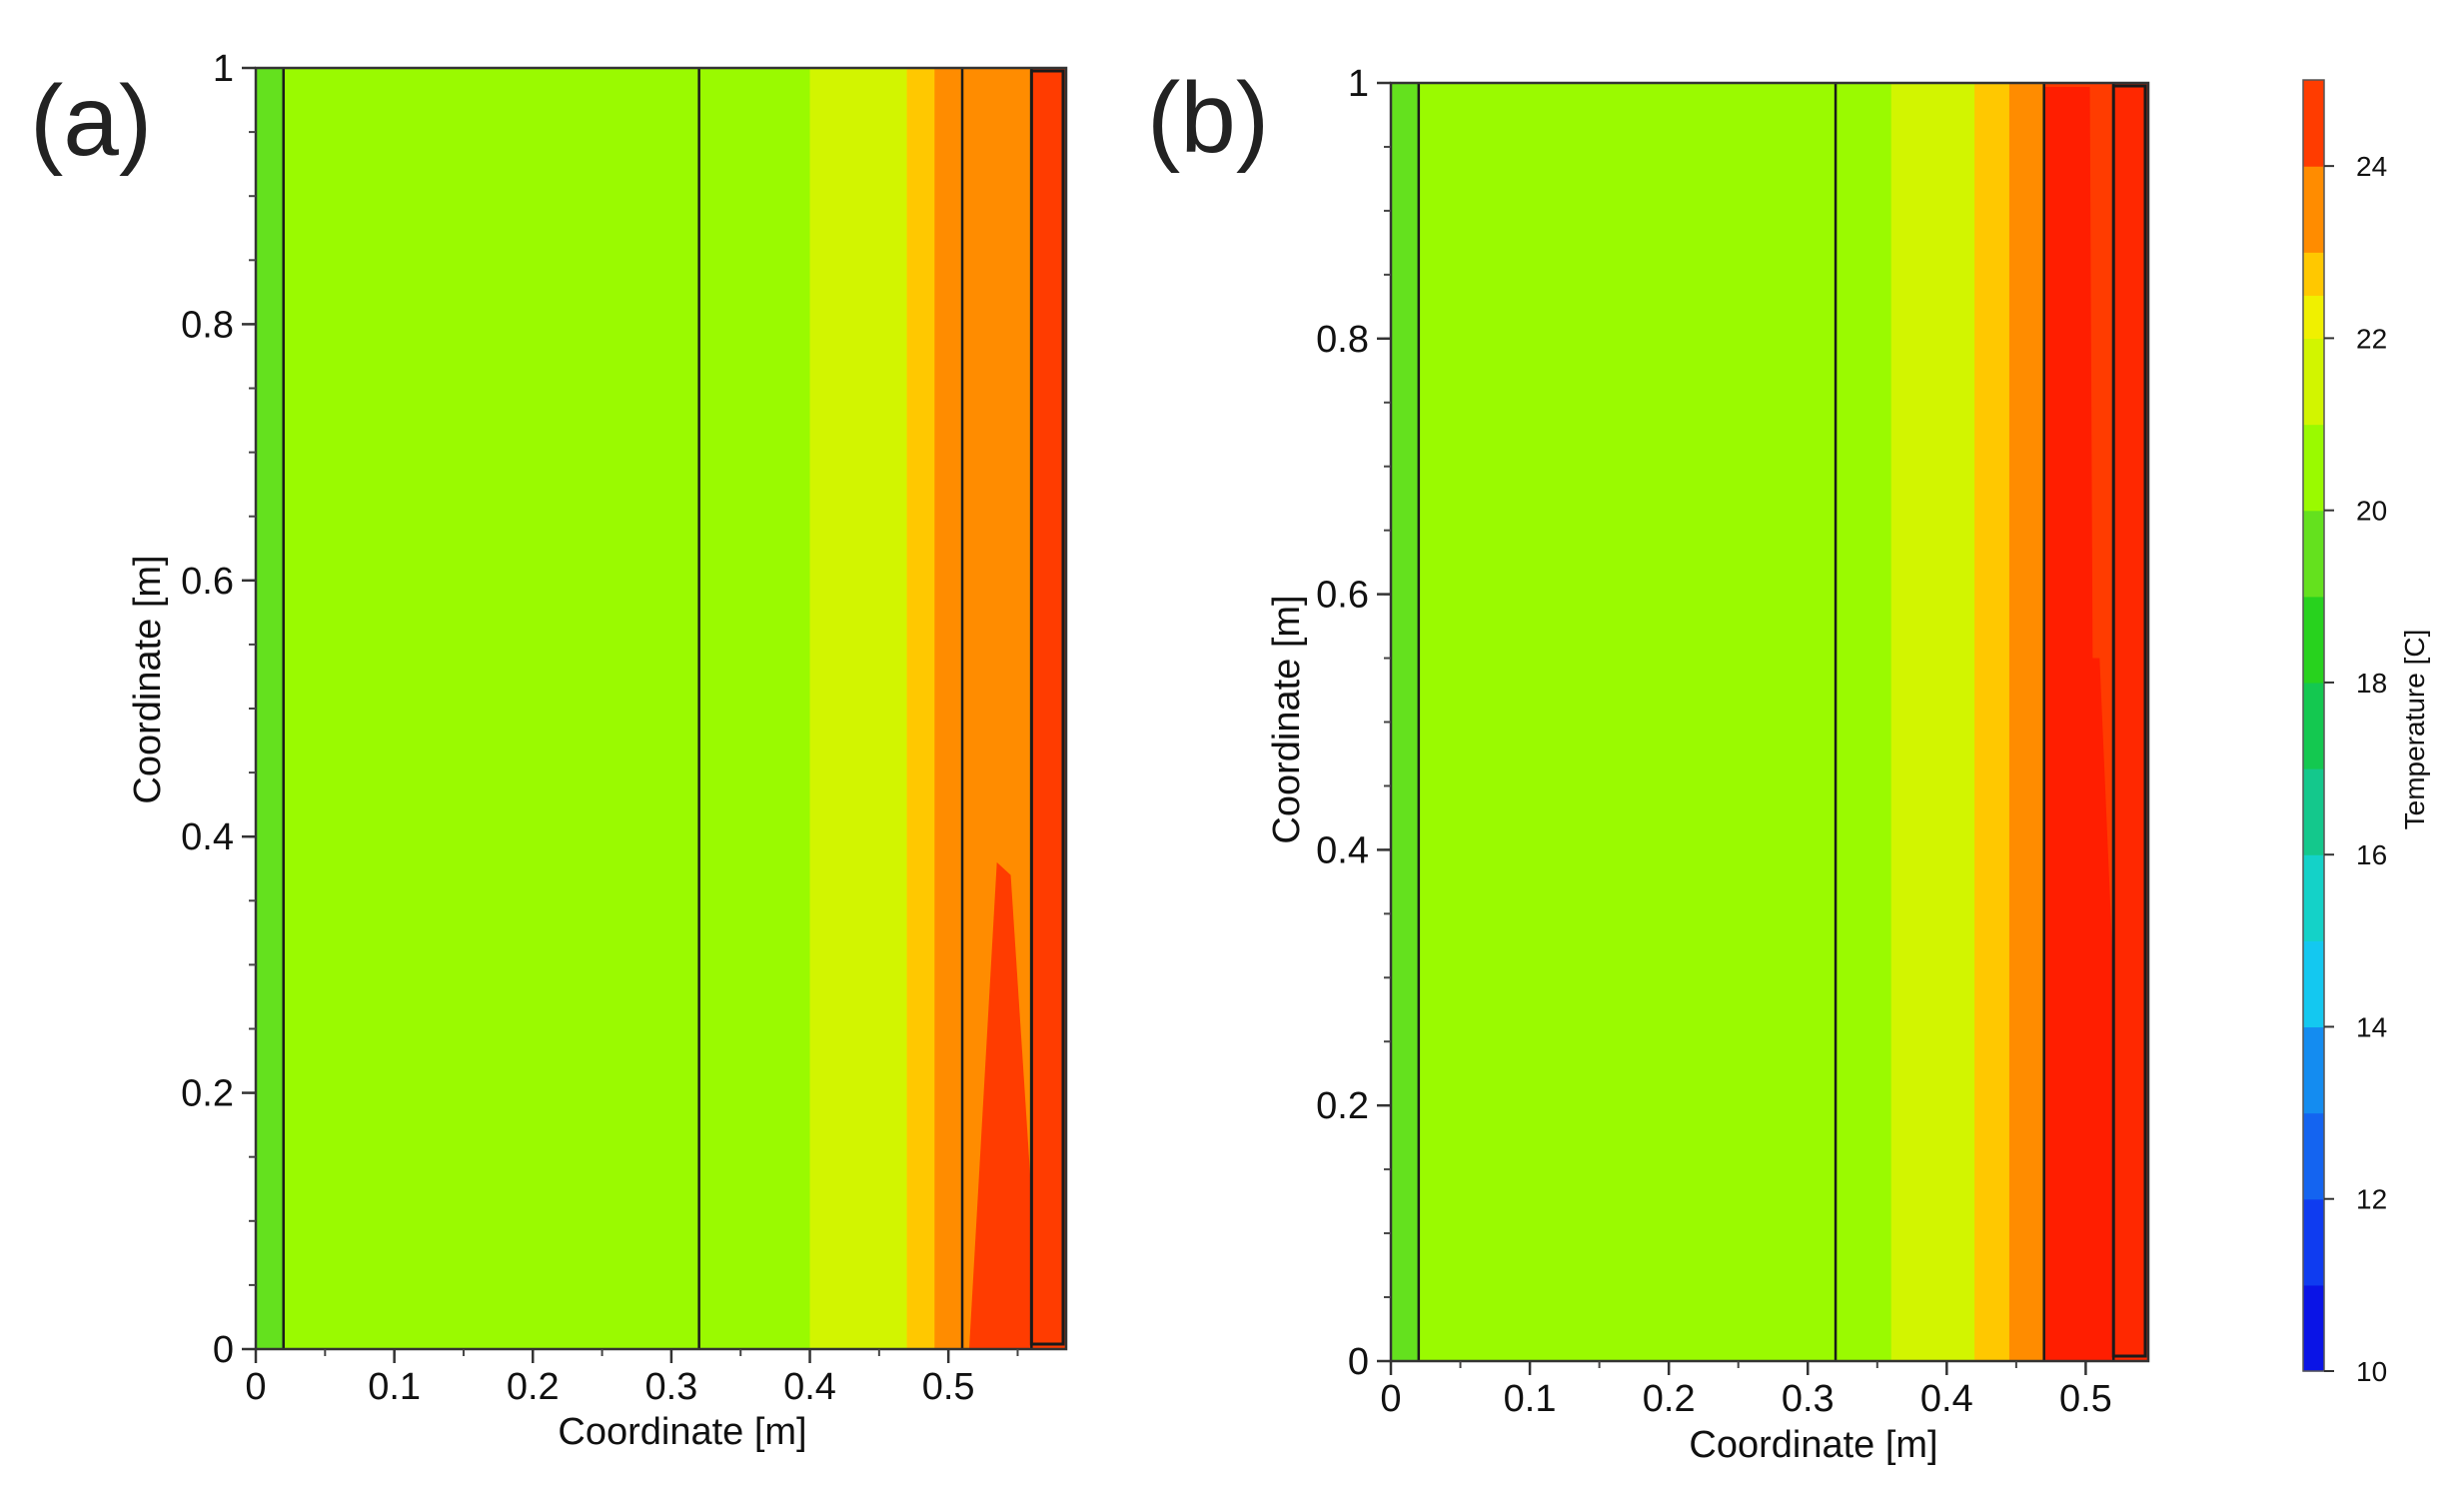 Image resolution: width=2464 pixels, height=1500 pixels. I want to click on colorbar-tick-label: 22, so click(2371, 338).